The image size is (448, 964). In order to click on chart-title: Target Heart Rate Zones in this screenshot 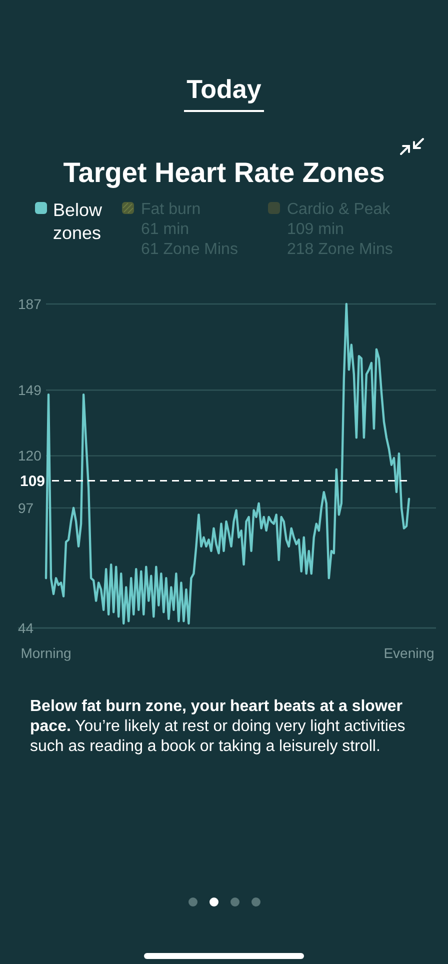, I will do `click(224, 172)`.